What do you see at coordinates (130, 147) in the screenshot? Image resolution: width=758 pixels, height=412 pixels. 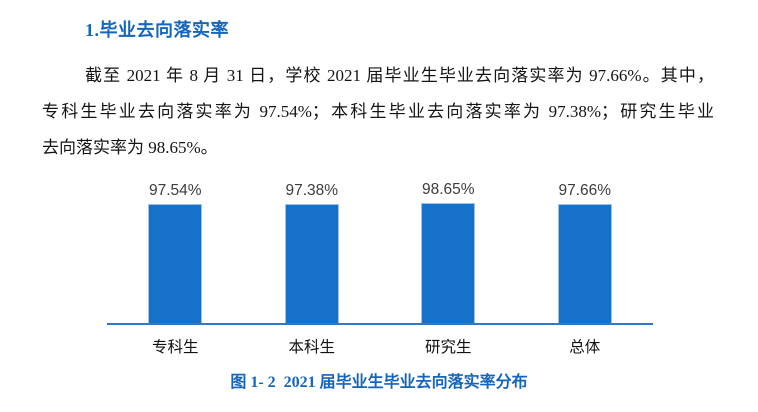 I see `paragraph-line-3: 去向落实率为 98.65%。` at bounding box center [130, 147].